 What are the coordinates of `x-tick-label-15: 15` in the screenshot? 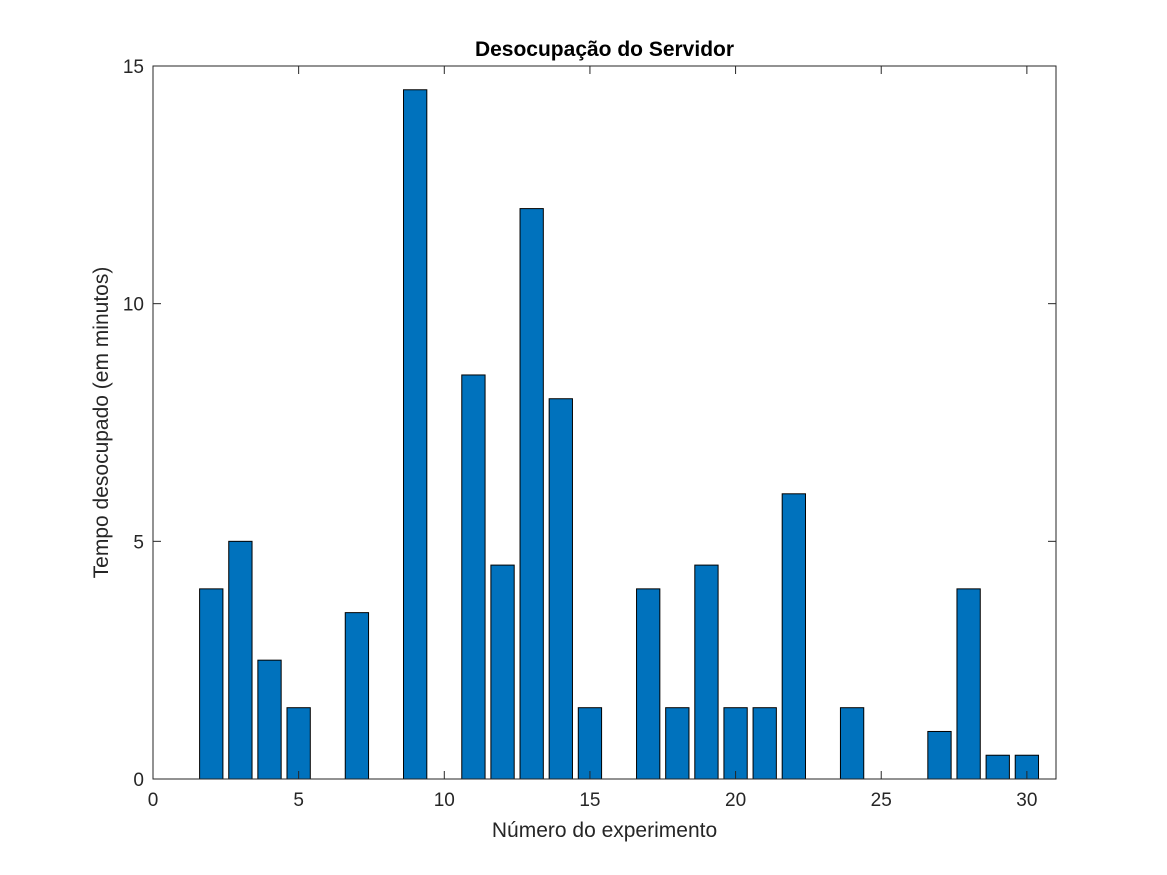 It's located at (589, 800).